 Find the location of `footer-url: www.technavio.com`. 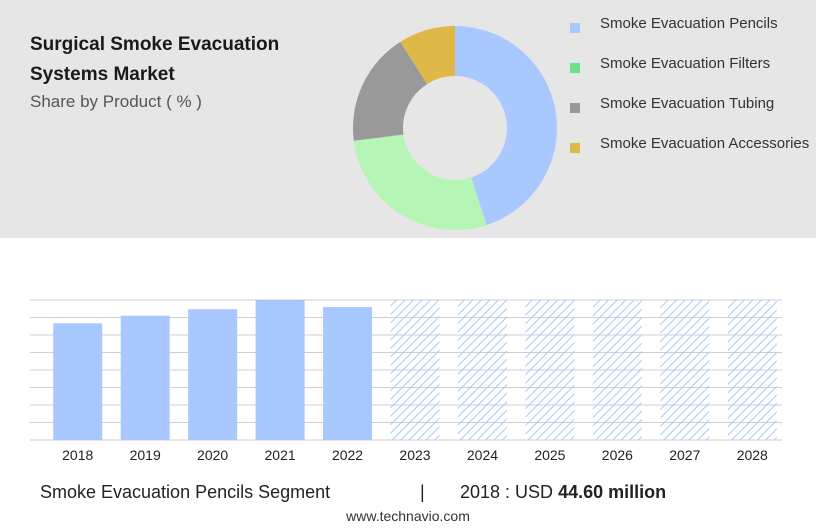

footer-url: www.technavio.com is located at coordinates (408, 516).